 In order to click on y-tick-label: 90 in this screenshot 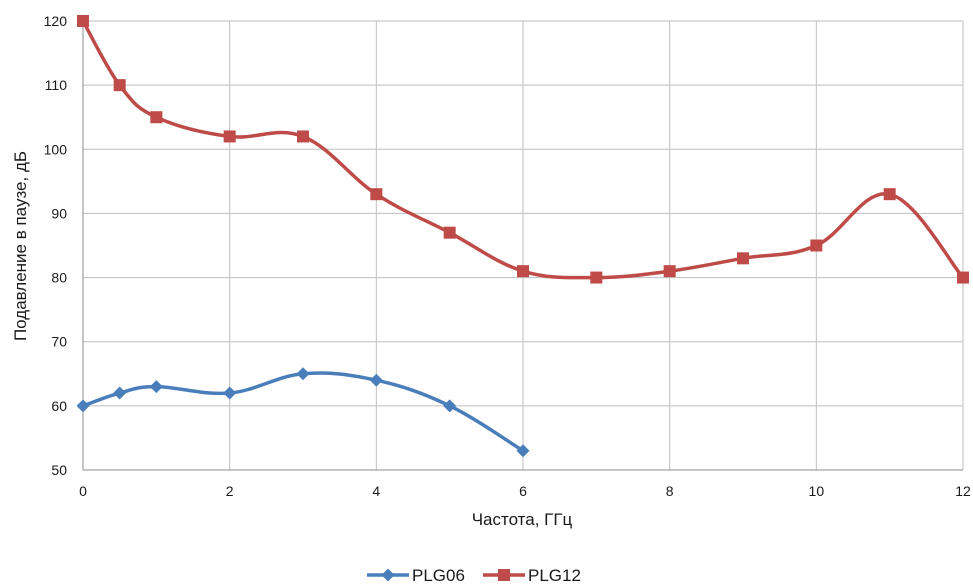, I will do `click(59, 213)`.